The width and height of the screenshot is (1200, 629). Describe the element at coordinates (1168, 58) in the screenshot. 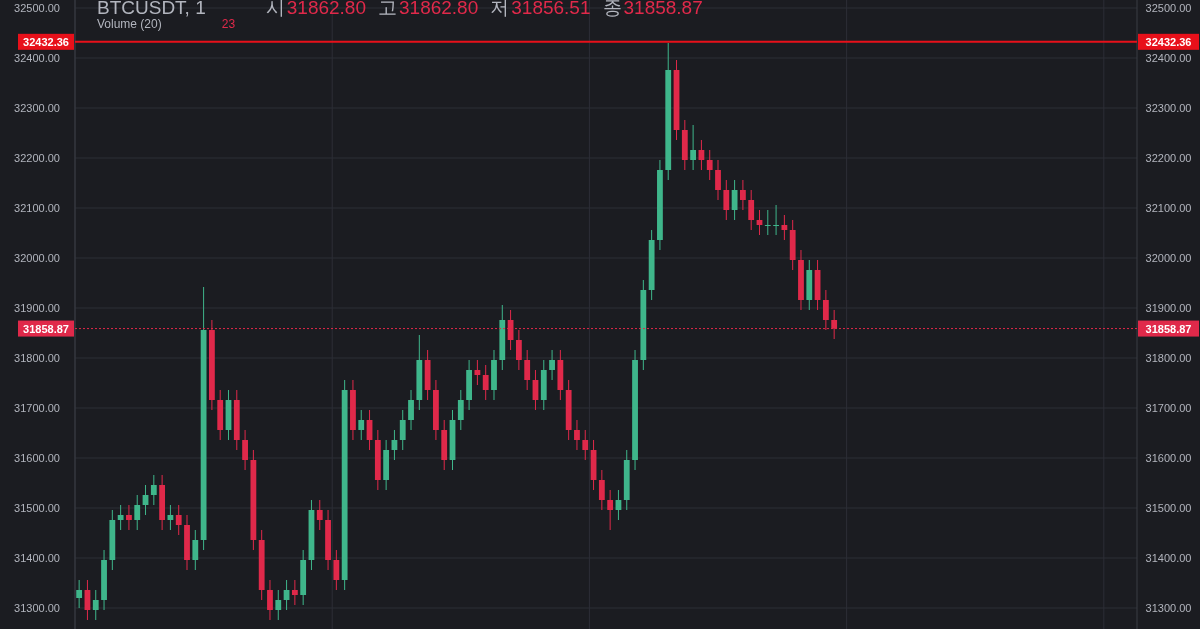

I see `y2-tick-label: 32400.00` at that location.